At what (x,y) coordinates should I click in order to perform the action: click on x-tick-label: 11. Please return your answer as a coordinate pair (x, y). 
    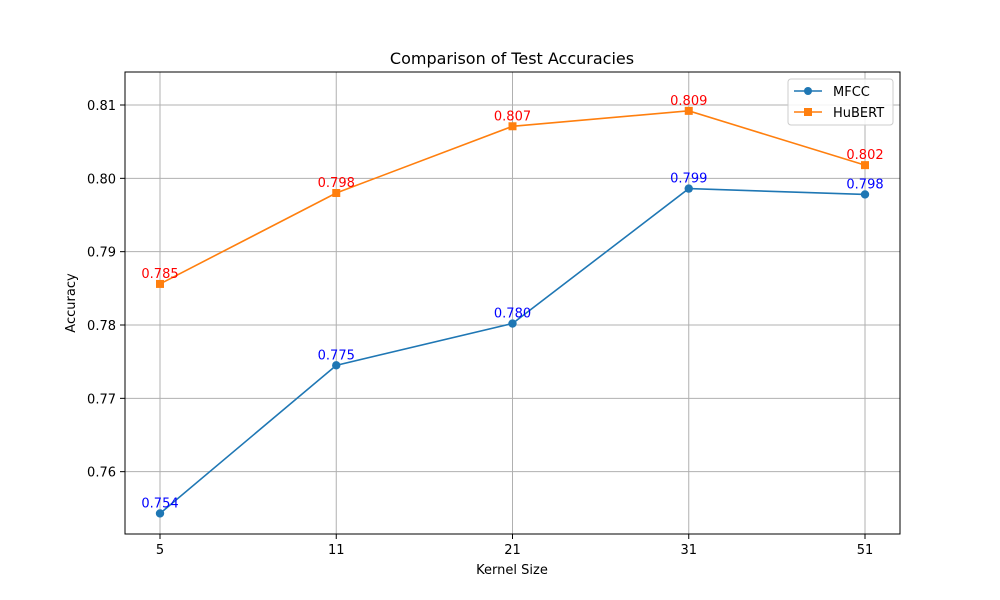
    Looking at the image, I should click on (336, 550).